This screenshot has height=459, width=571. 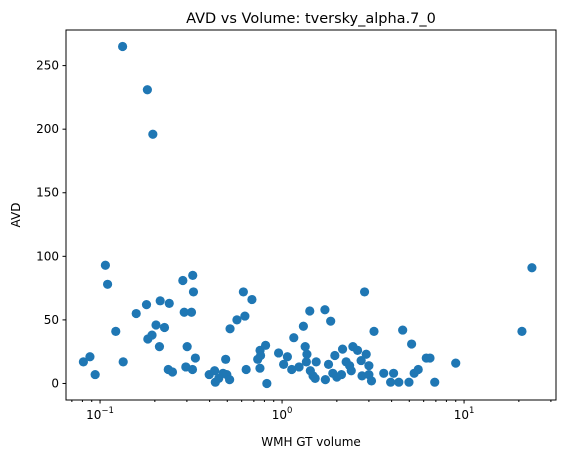 I want to click on y-axis: 0 50 100 150 200 250, so click(x=51, y=224).